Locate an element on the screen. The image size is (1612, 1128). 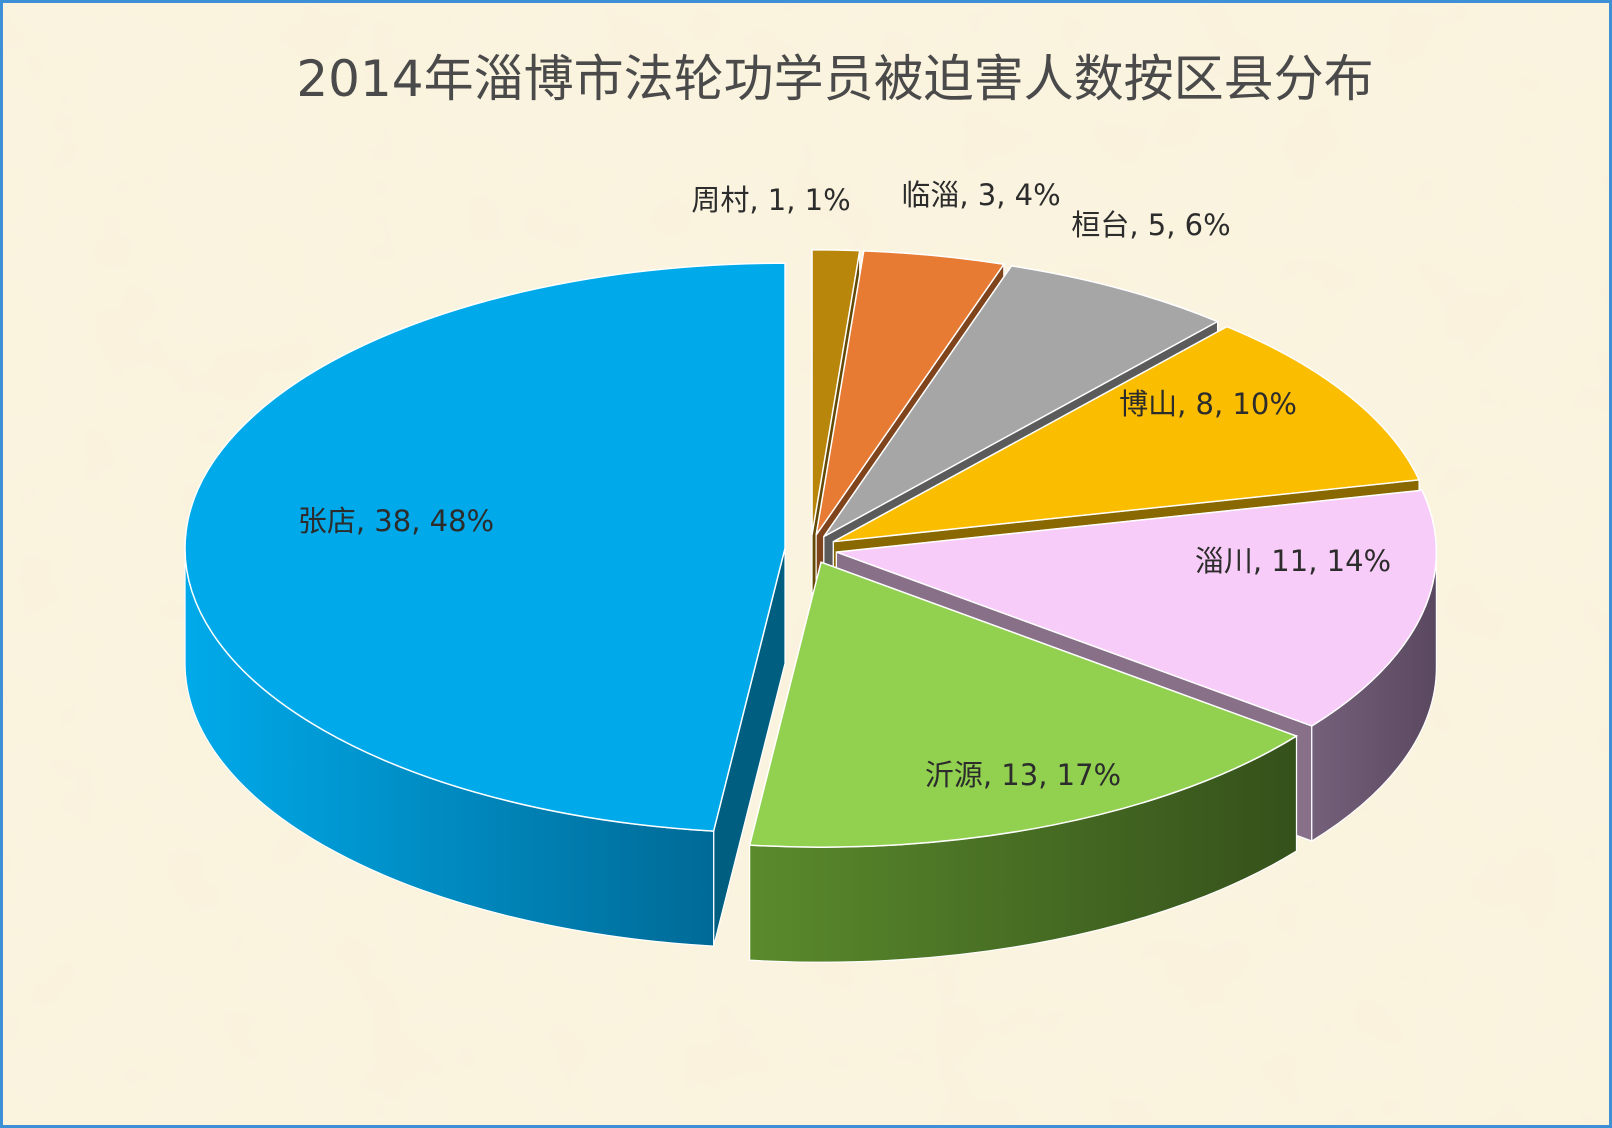
data-label-淄川: 淄川, 11, 14% is located at coordinates (1293, 561).